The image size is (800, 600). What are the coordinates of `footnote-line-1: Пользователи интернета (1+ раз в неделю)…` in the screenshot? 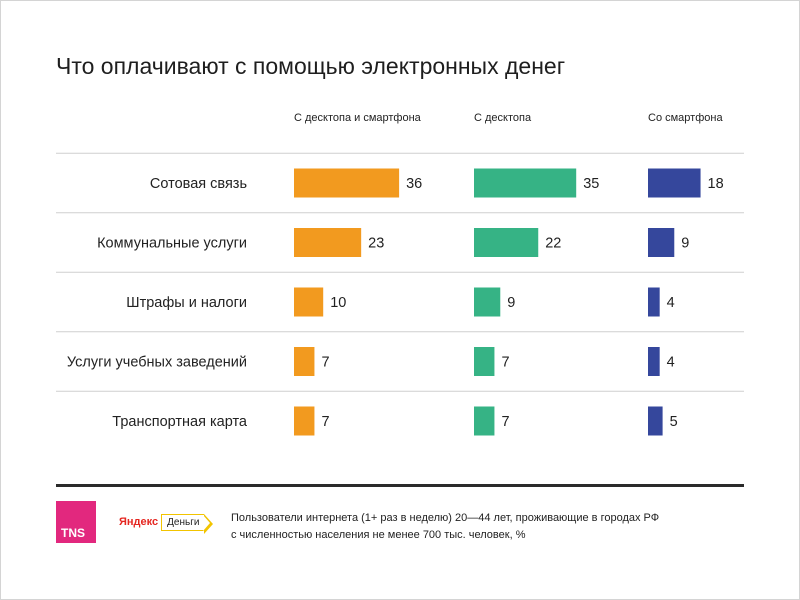 It's located at (445, 518).